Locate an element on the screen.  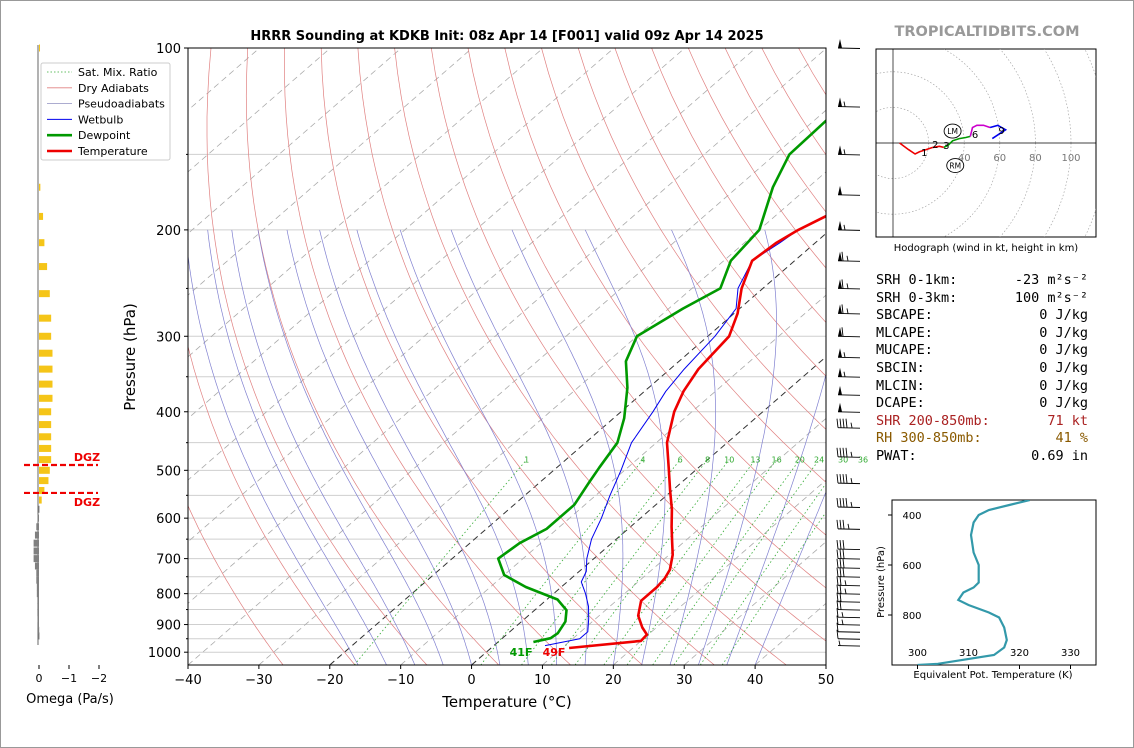
theta-x-tick-label: 310 is located at coordinates (968, 653).